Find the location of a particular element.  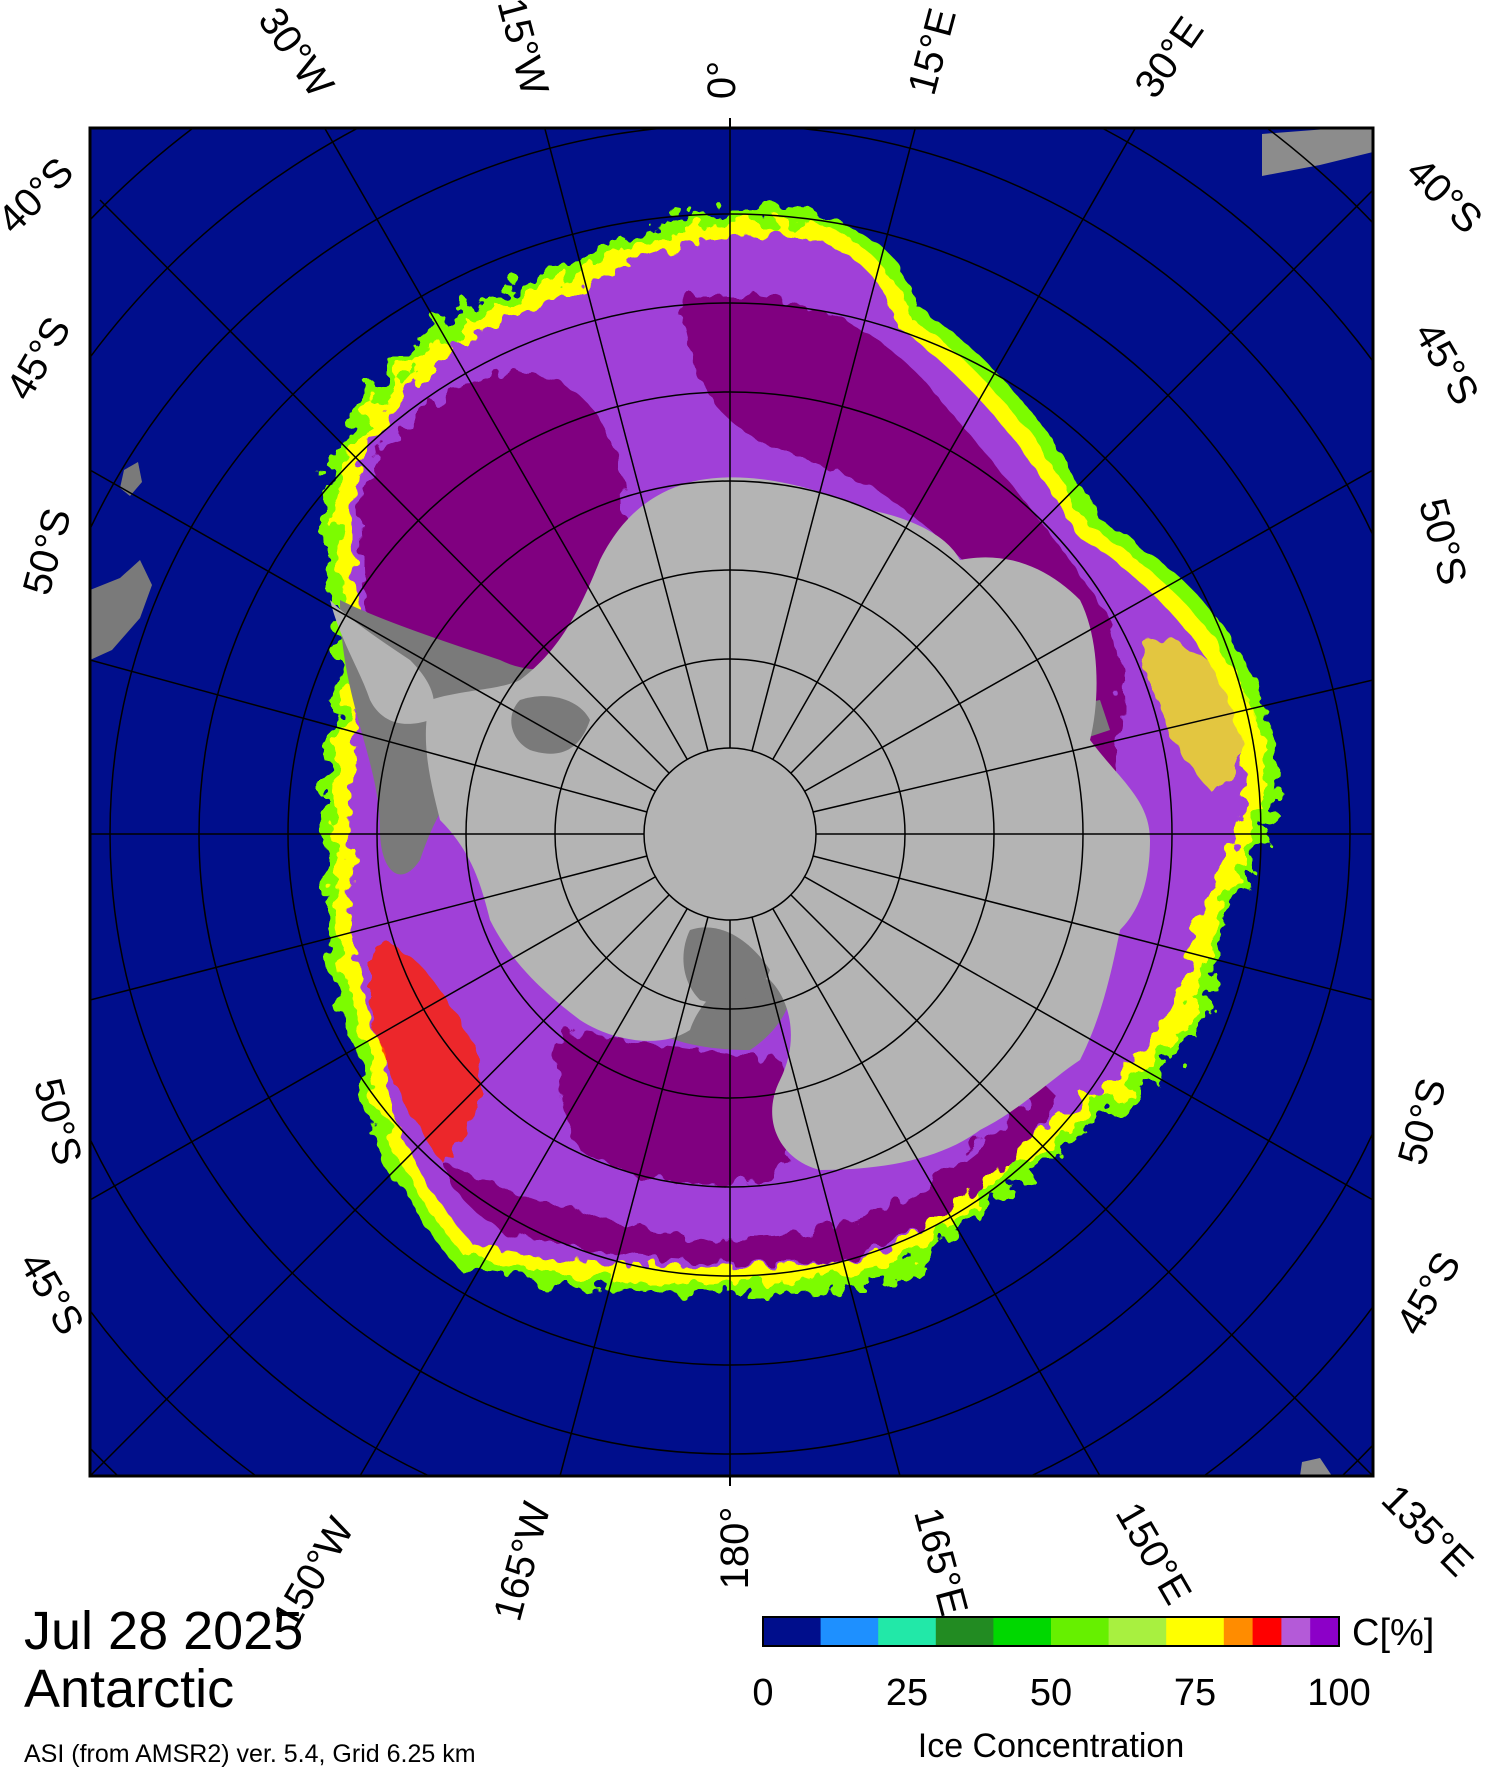

sea-ice-dense-weddell is located at coordinates (493, 535).